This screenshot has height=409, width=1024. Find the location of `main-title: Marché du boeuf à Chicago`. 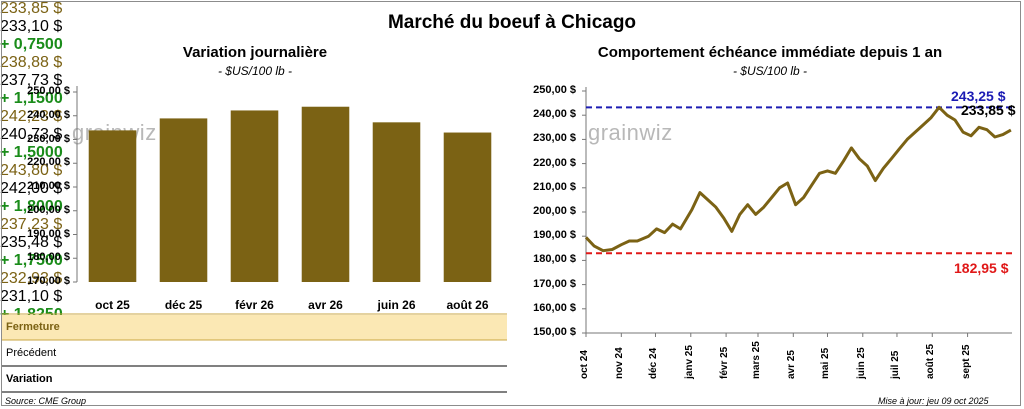

main-title: Marché du boeuf à Chicago is located at coordinates (512, 22).